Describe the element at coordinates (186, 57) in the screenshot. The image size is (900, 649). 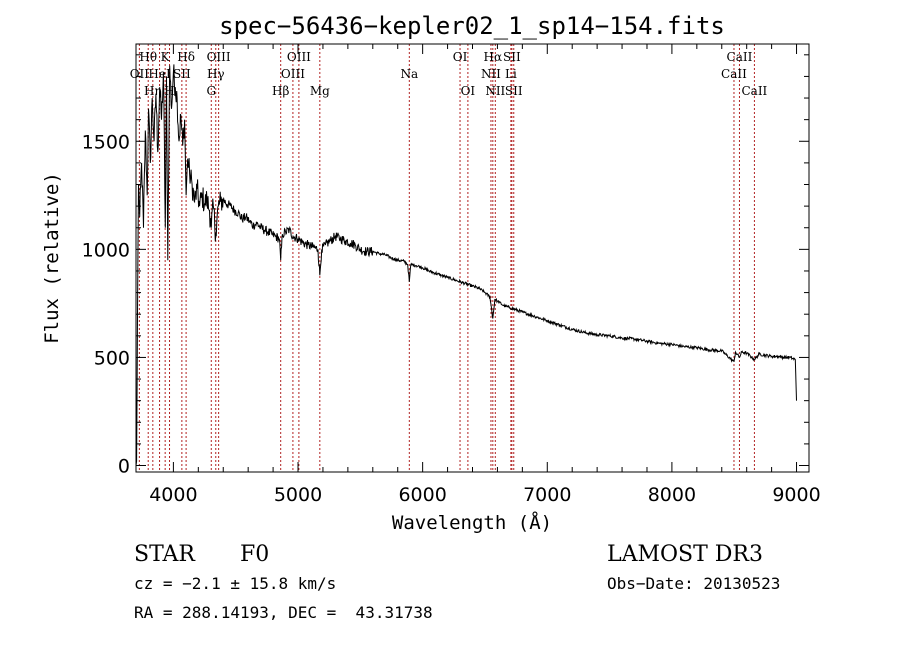
I see `line-label: Hδ` at that location.